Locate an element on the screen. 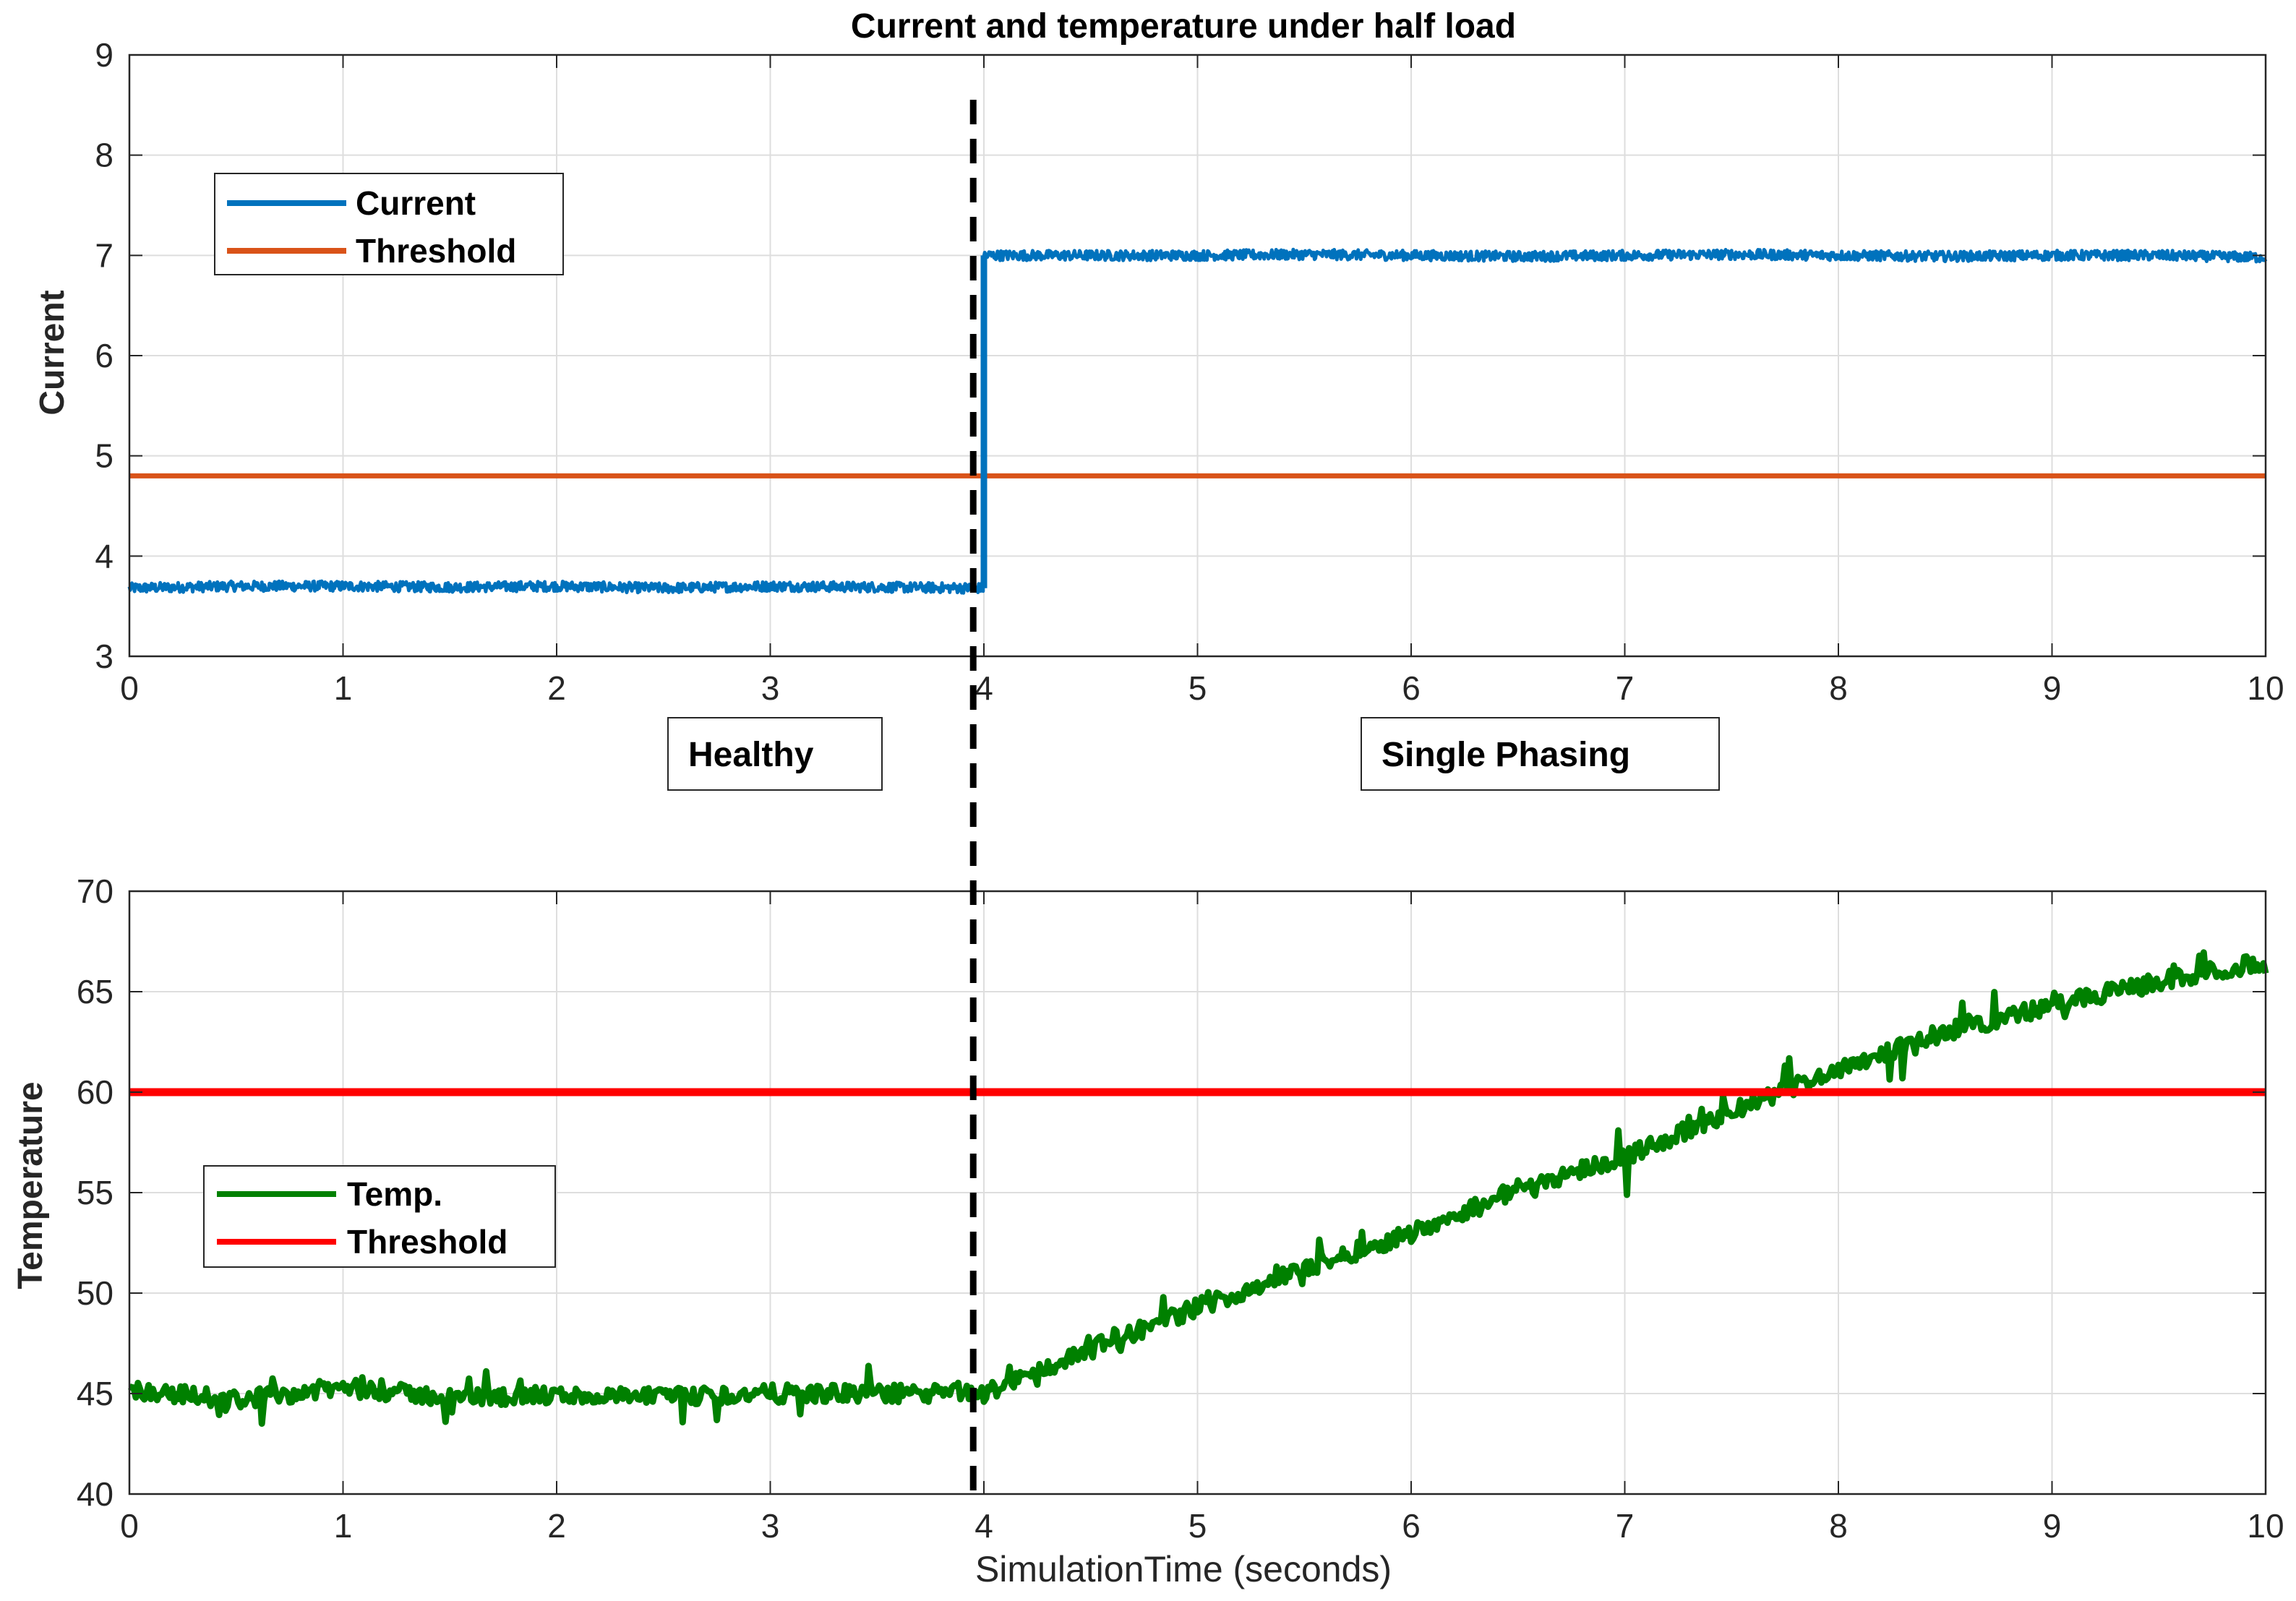 The width and height of the screenshot is (2296, 1601). temperature-xtick-label-2: 2 is located at coordinates (556, 1526).